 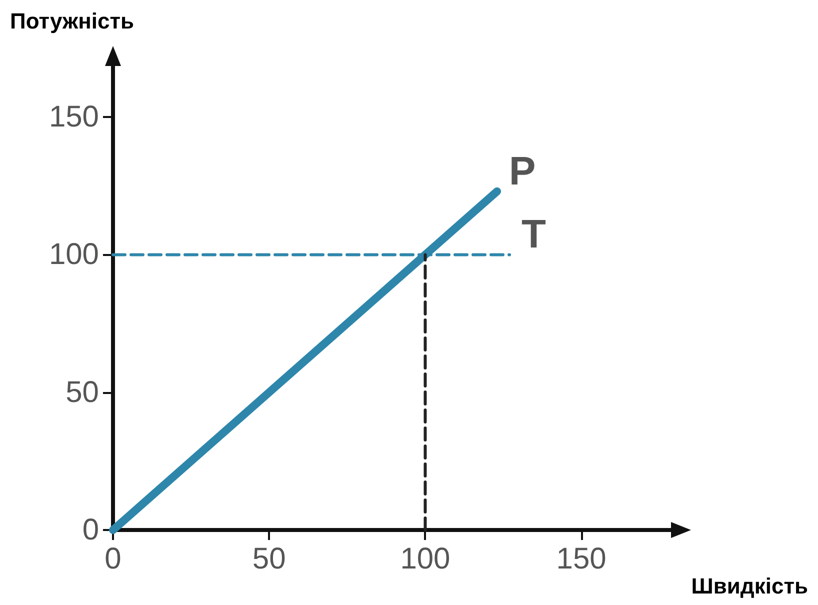 I want to click on x-axis-title: Швидкість, so click(x=749, y=586).